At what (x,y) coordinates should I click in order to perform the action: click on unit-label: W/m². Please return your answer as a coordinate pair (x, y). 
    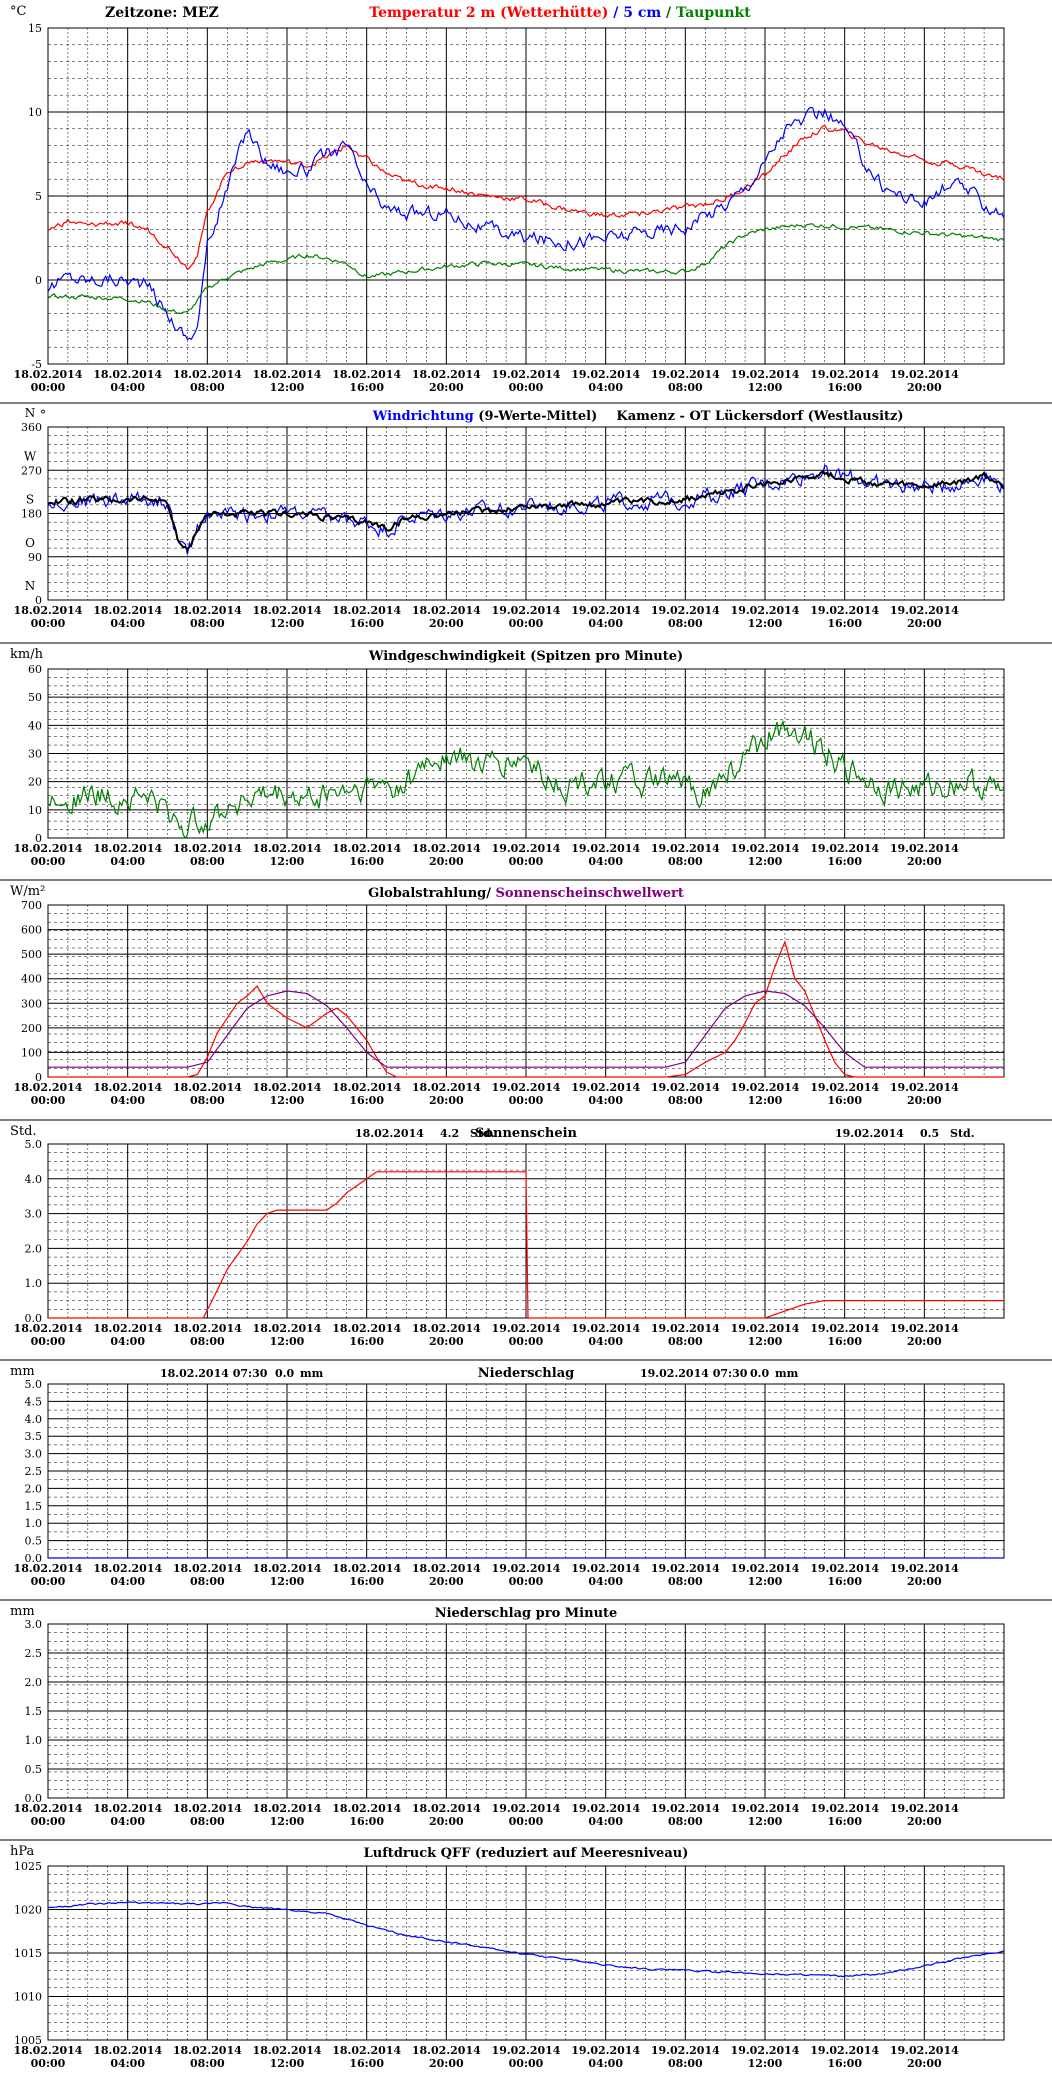
    Looking at the image, I should click on (27, 891).